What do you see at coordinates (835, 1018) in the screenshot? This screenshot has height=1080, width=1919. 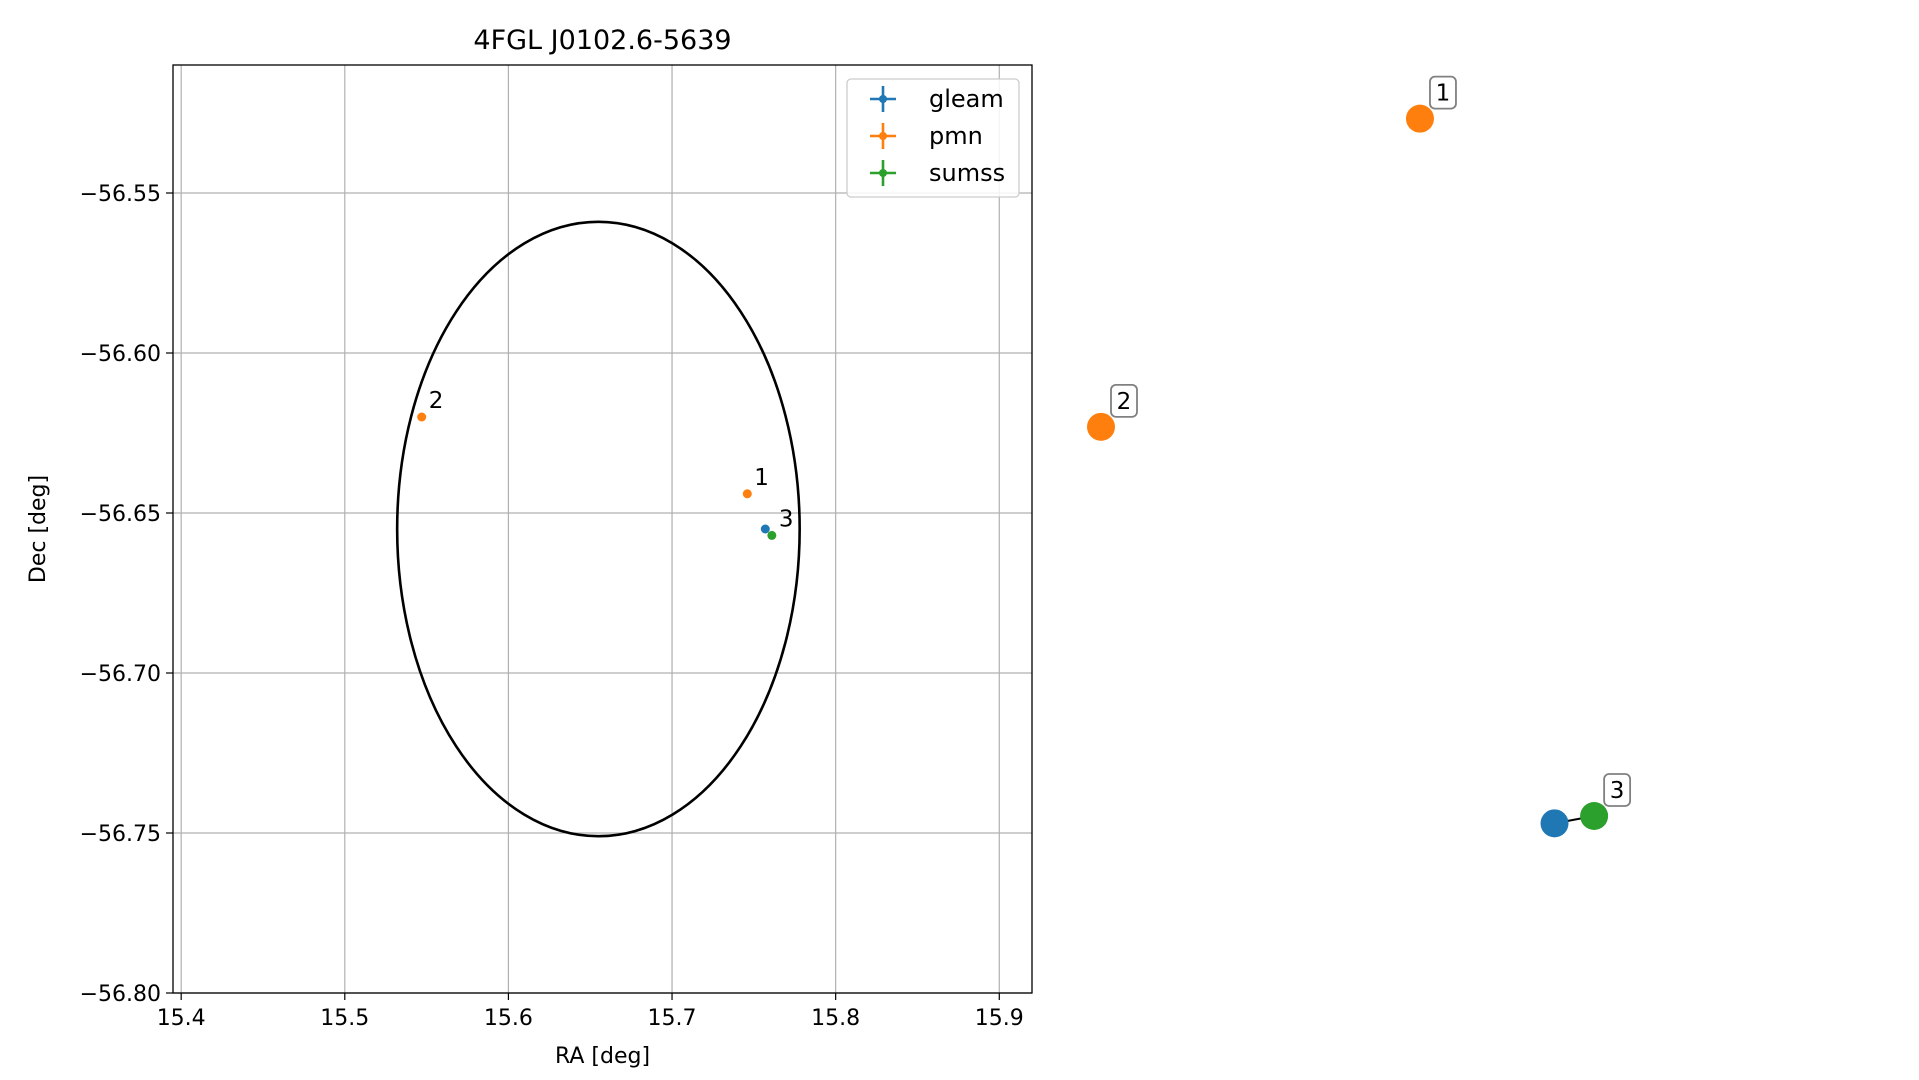 I see `x-tick-label: 15.8` at bounding box center [835, 1018].